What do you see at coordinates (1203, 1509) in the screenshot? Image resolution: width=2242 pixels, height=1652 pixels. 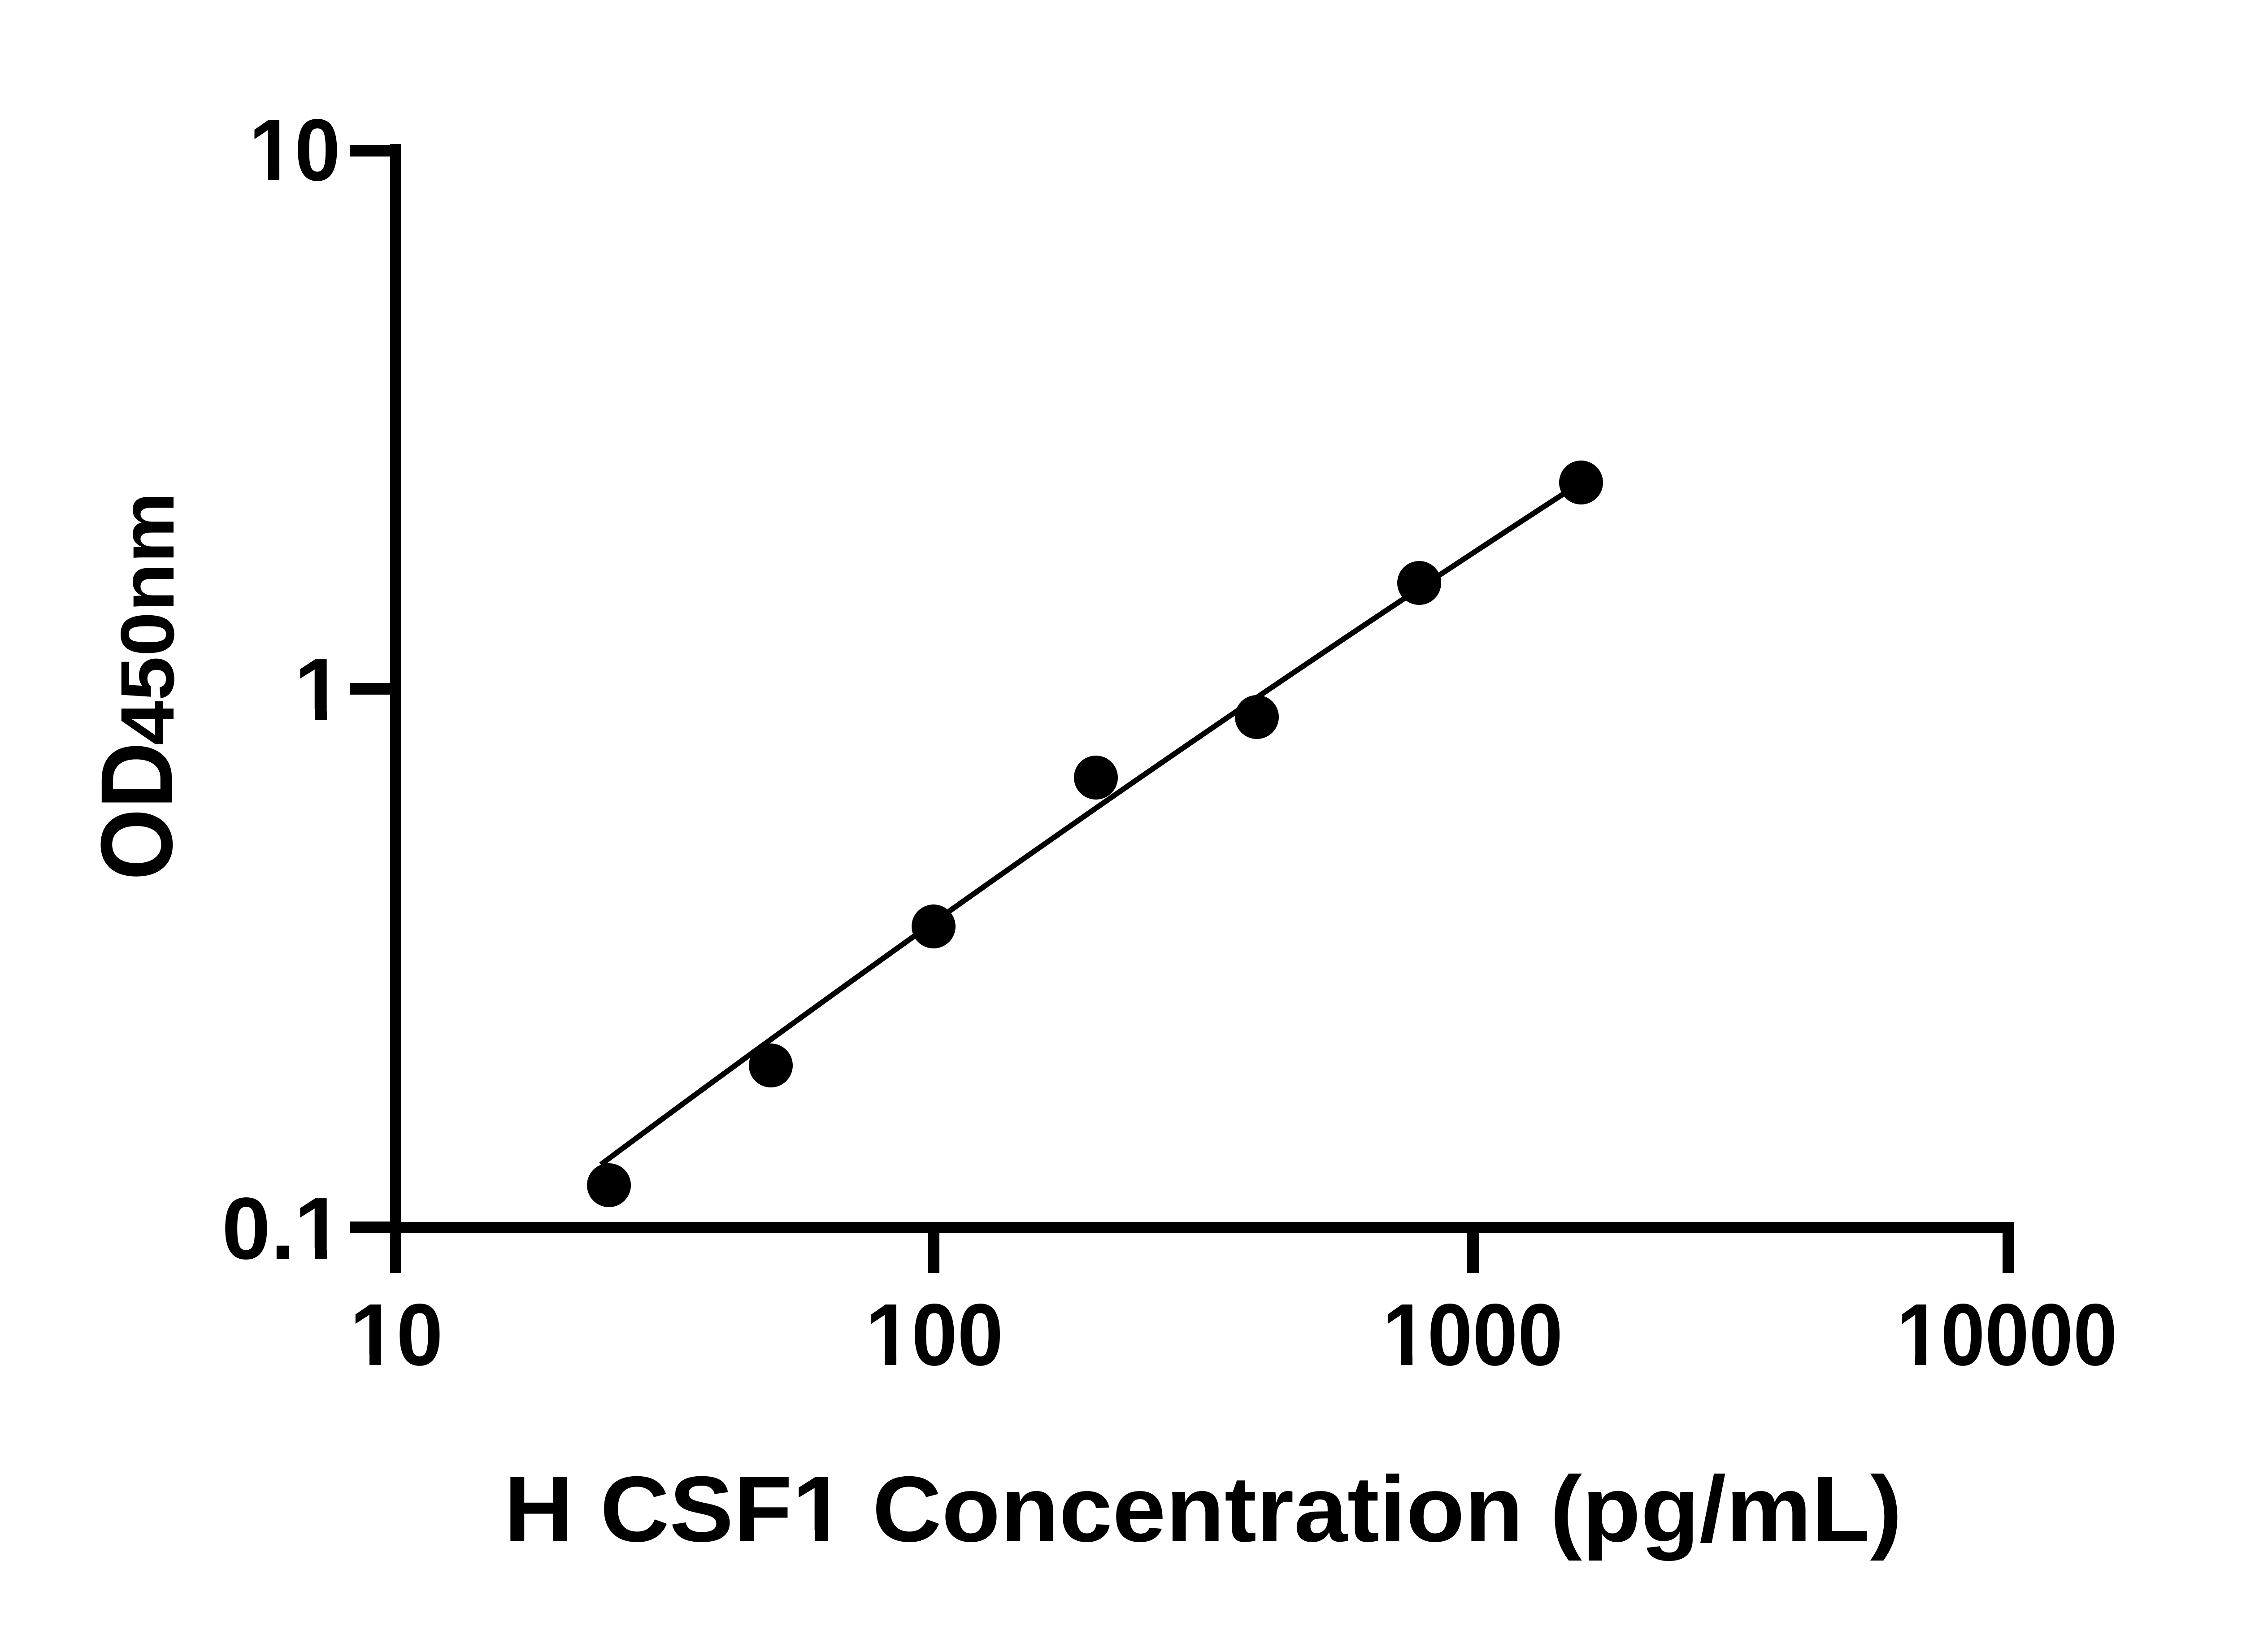 I see `svg-text: H CSF1 Concentration (pg/mL)` at bounding box center [1203, 1509].